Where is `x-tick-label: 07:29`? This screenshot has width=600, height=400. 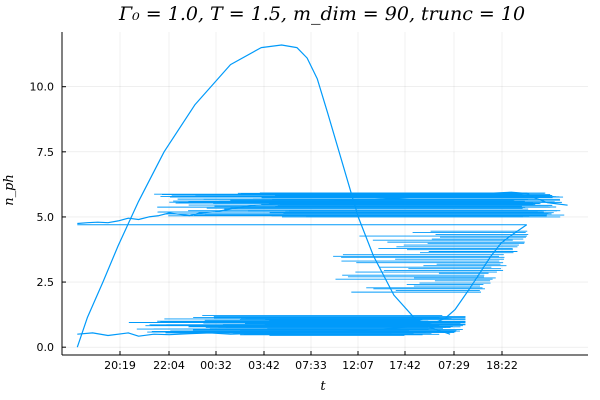
x-tick-label: 07:29 is located at coordinates (454, 365).